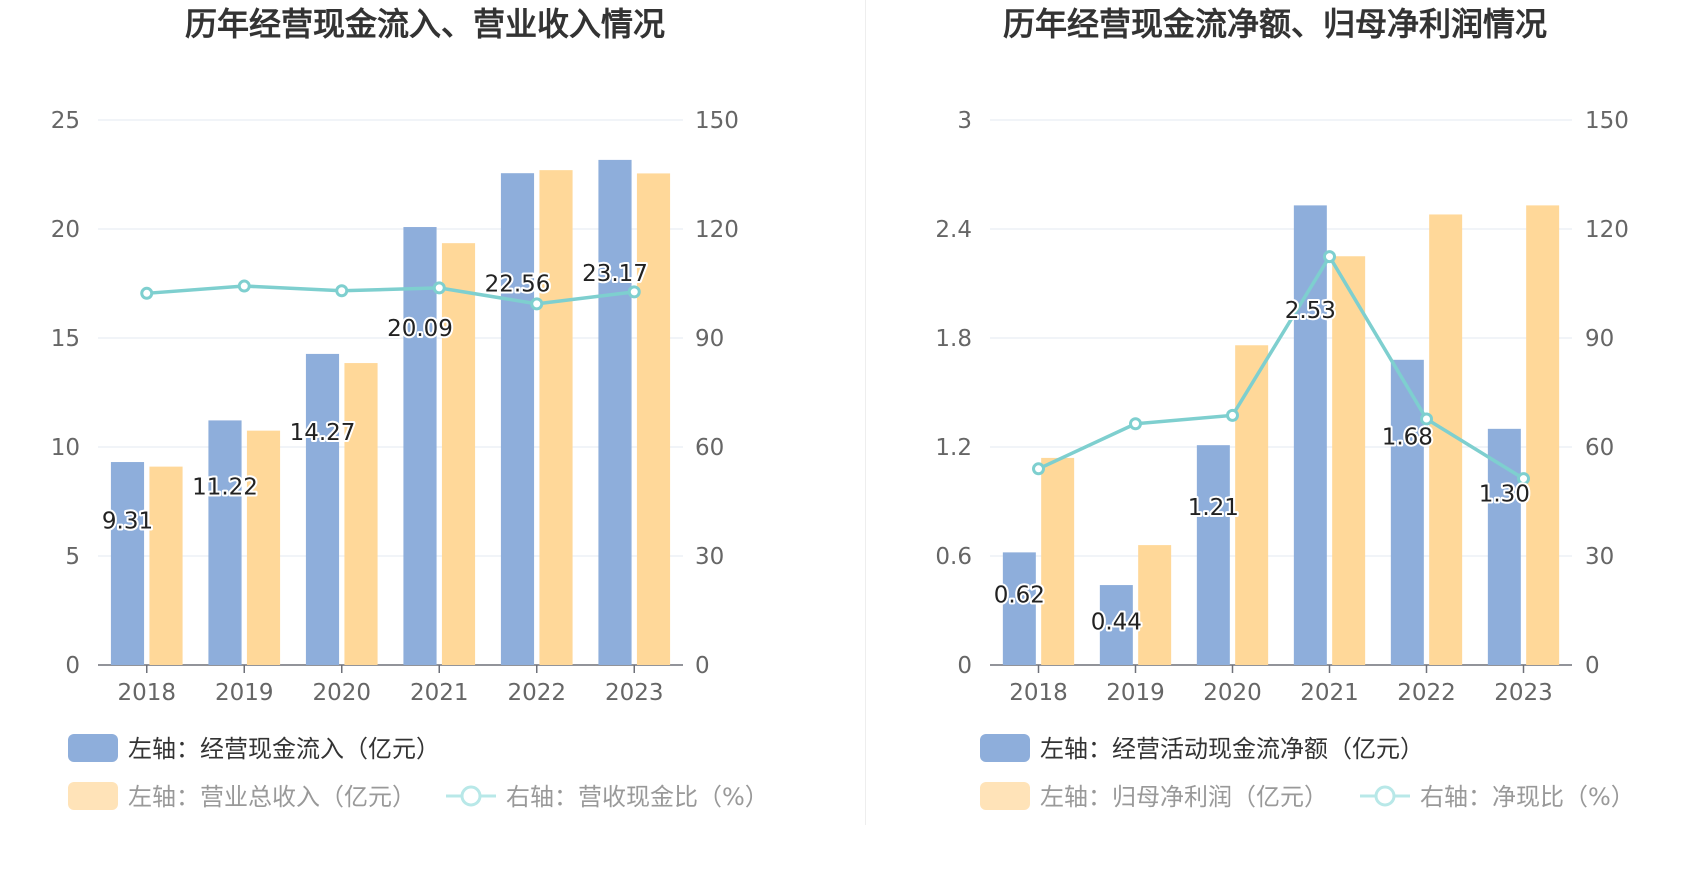 The height and width of the screenshot is (874, 1700). Describe the element at coordinates (225, 487) in the screenshot. I see `data-label: 11.22` at that location.